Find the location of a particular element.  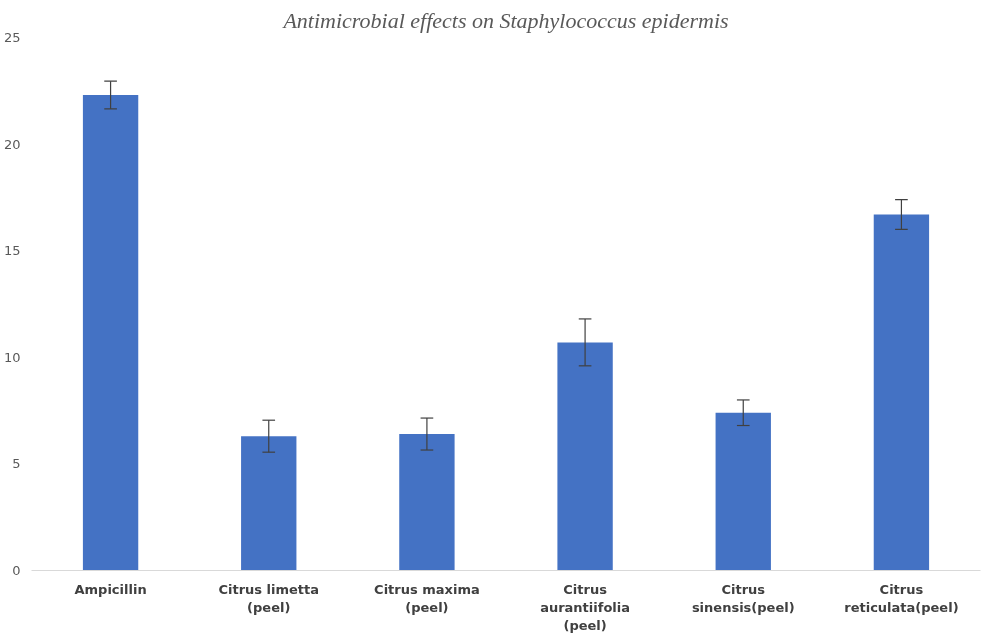

chart-title: Antimicrobial effects on Staphylococcus epidermis is located at coordinates (505, 20).